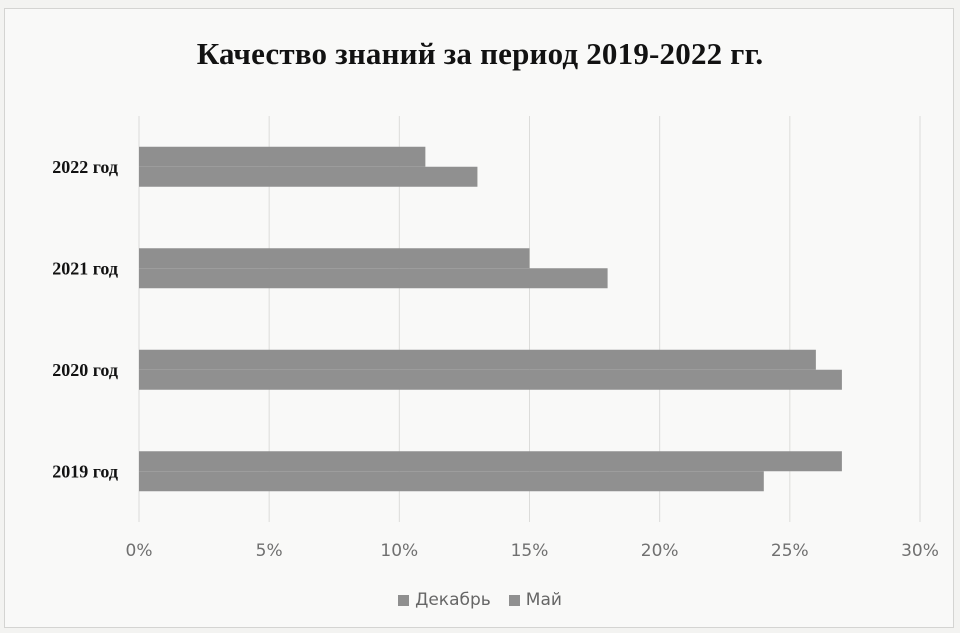 The width and height of the screenshot is (960, 633). Describe the element at coordinates (139, 551) in the screenshot. I see `x-tick-label: 0%` at that location.